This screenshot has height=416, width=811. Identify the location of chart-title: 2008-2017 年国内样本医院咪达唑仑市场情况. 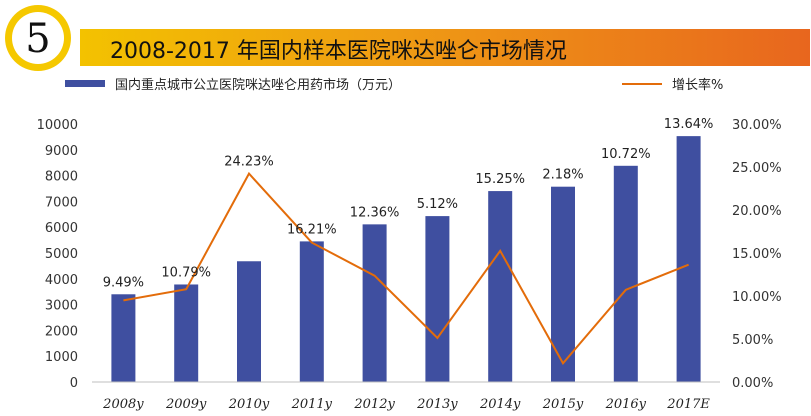
(338, 51).